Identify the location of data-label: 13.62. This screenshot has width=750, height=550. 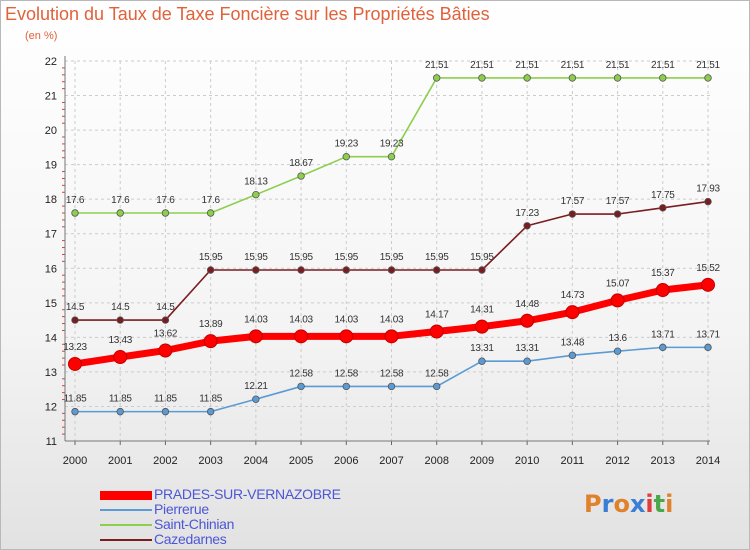
(166, 333).